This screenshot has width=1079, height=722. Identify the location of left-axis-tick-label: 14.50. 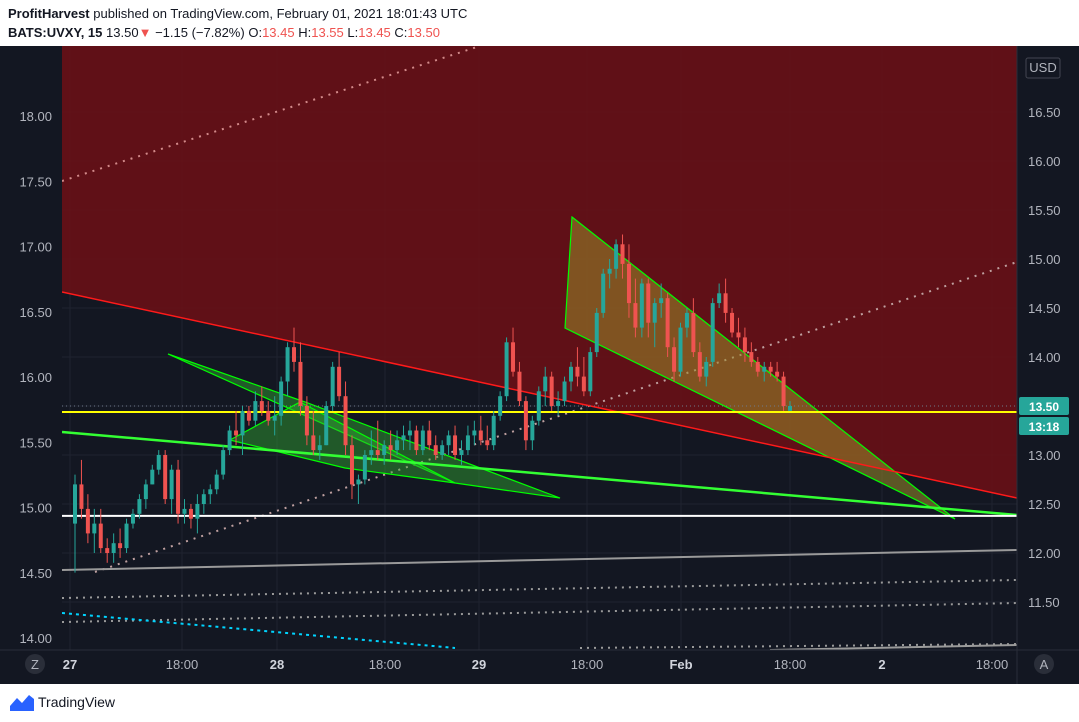
(35, 573).